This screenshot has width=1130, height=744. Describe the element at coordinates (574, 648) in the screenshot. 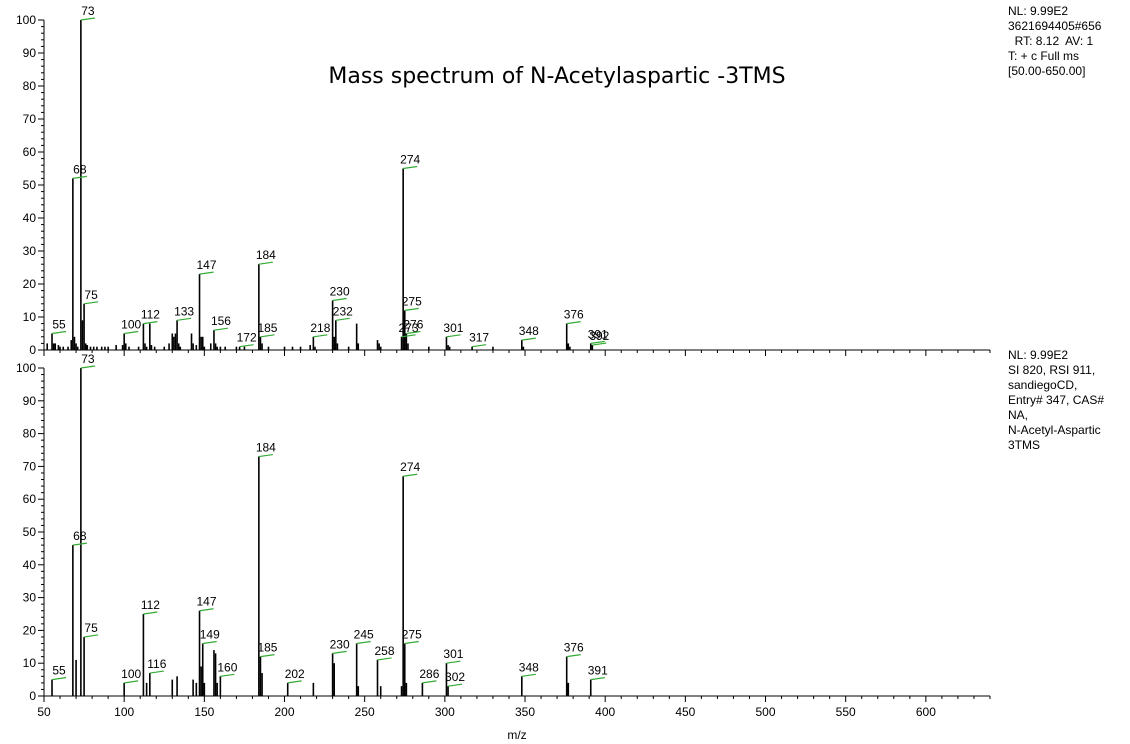

I see `peak-label: 376` at that location.